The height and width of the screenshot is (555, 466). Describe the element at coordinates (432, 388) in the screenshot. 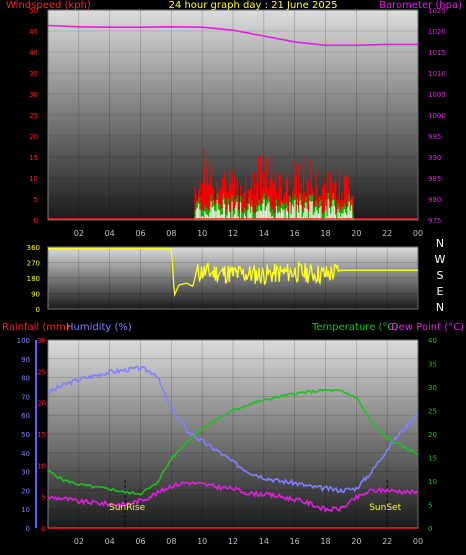

I see `temperature-tick-label: 30` at that location.